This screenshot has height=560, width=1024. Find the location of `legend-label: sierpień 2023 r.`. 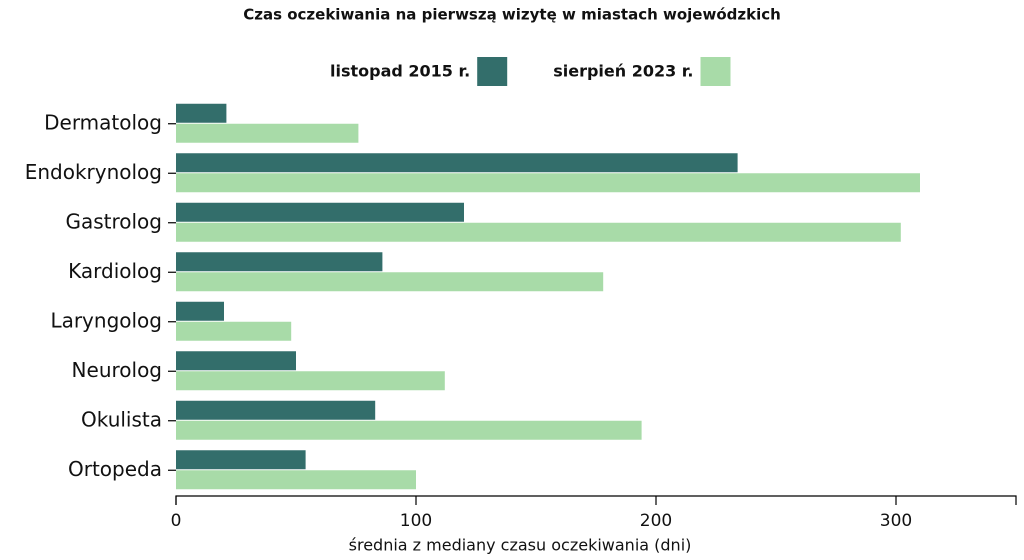

legend-label: sierpień 2023 r. is located at coordinates (623, 71).